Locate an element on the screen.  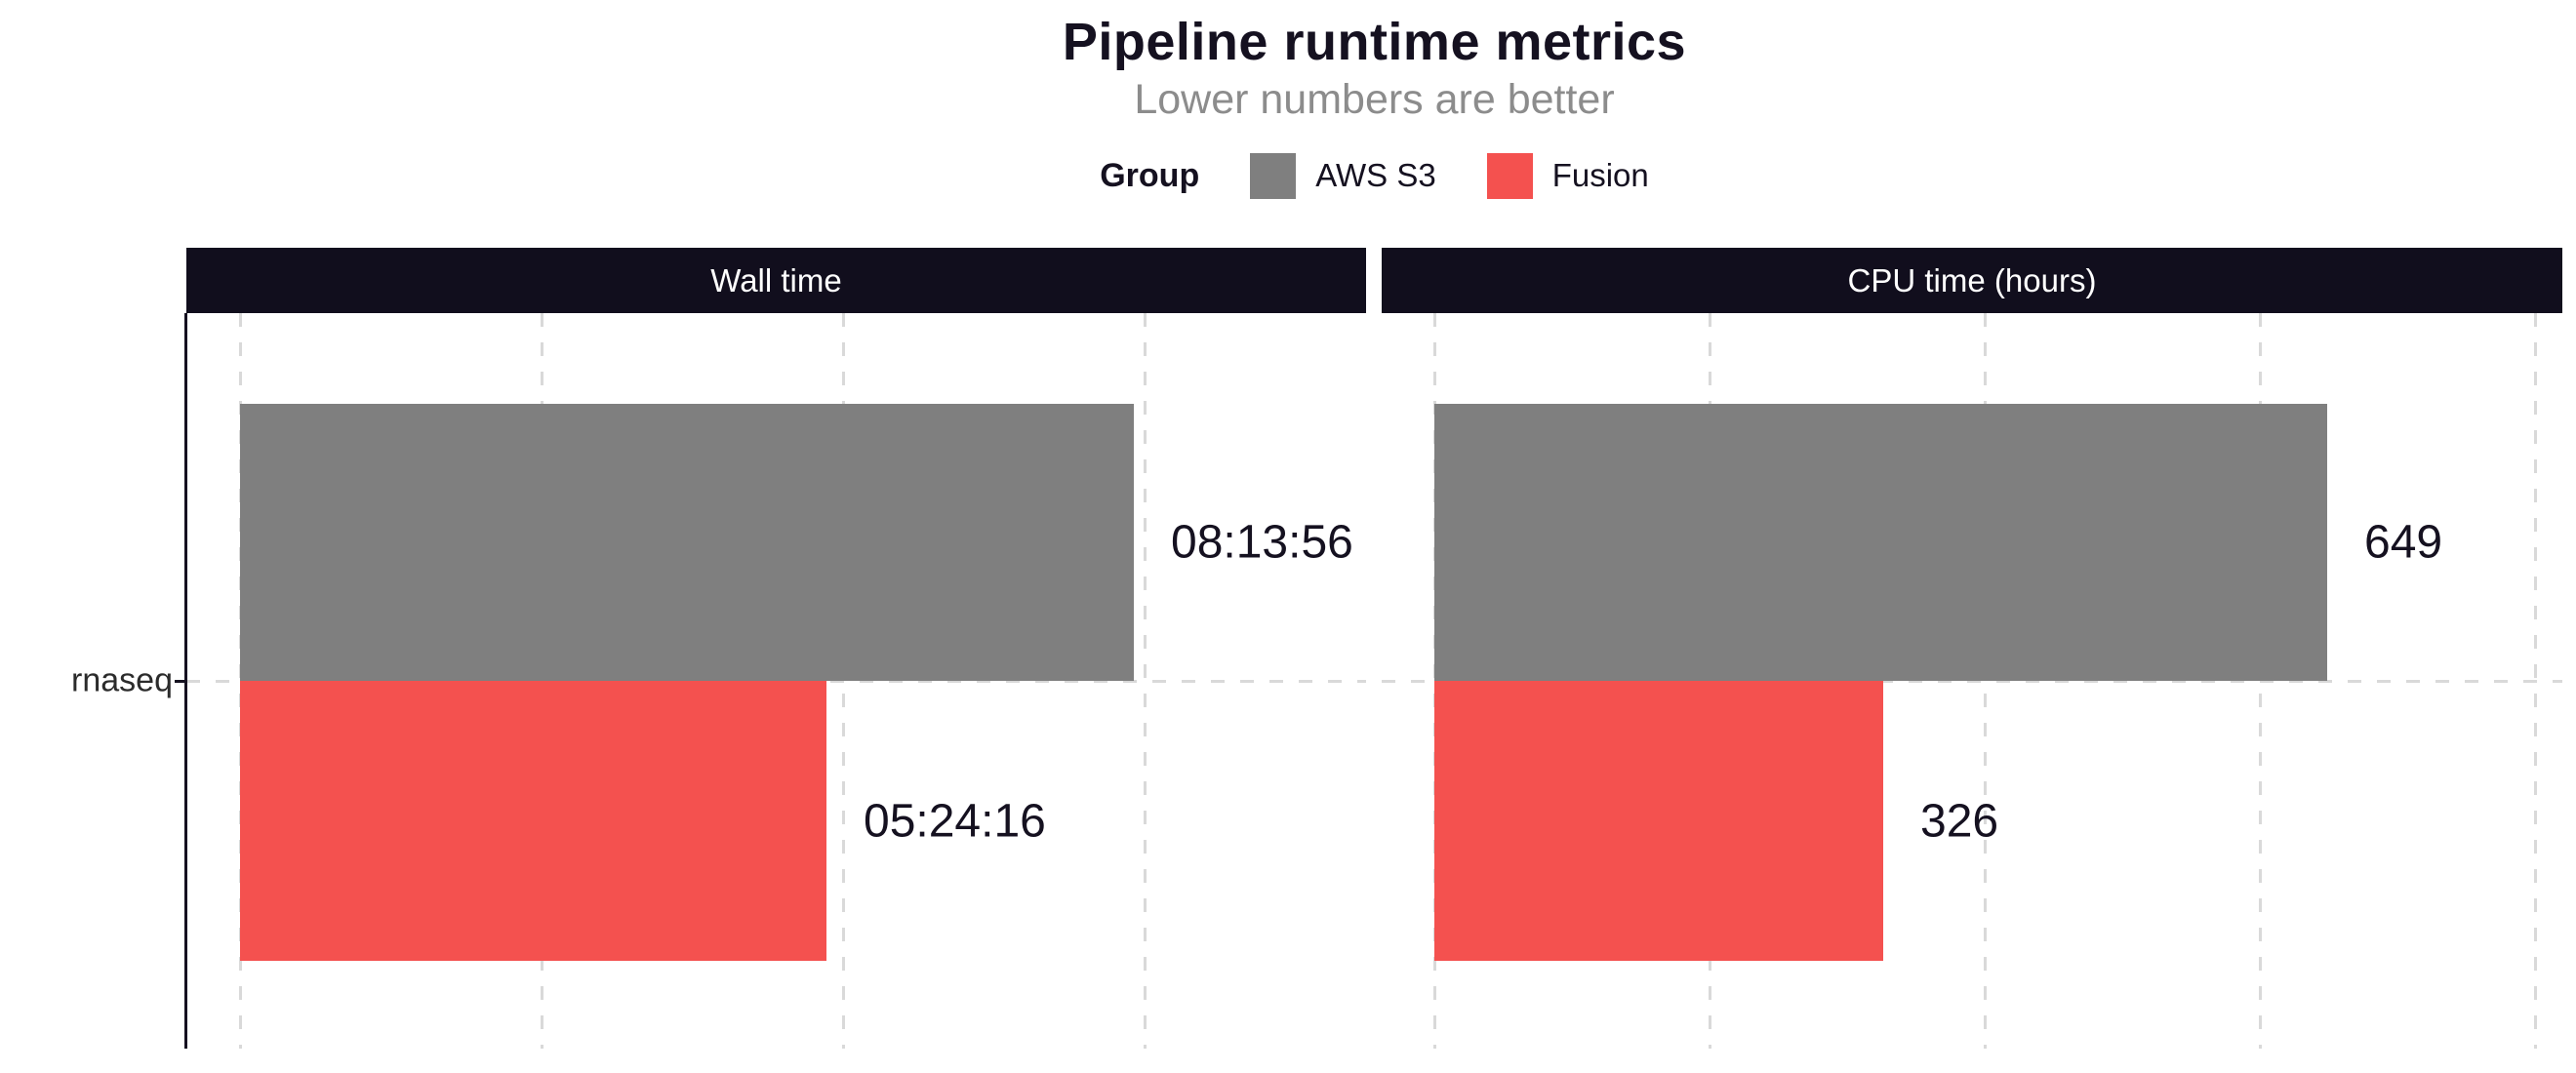
y-gridline is located at coordinates (1972, 681).